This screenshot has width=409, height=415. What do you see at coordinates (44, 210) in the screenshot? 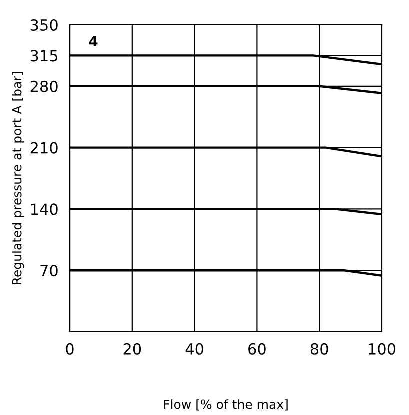
I see `y-tick-label: 140` at bounding box center [44, 210].